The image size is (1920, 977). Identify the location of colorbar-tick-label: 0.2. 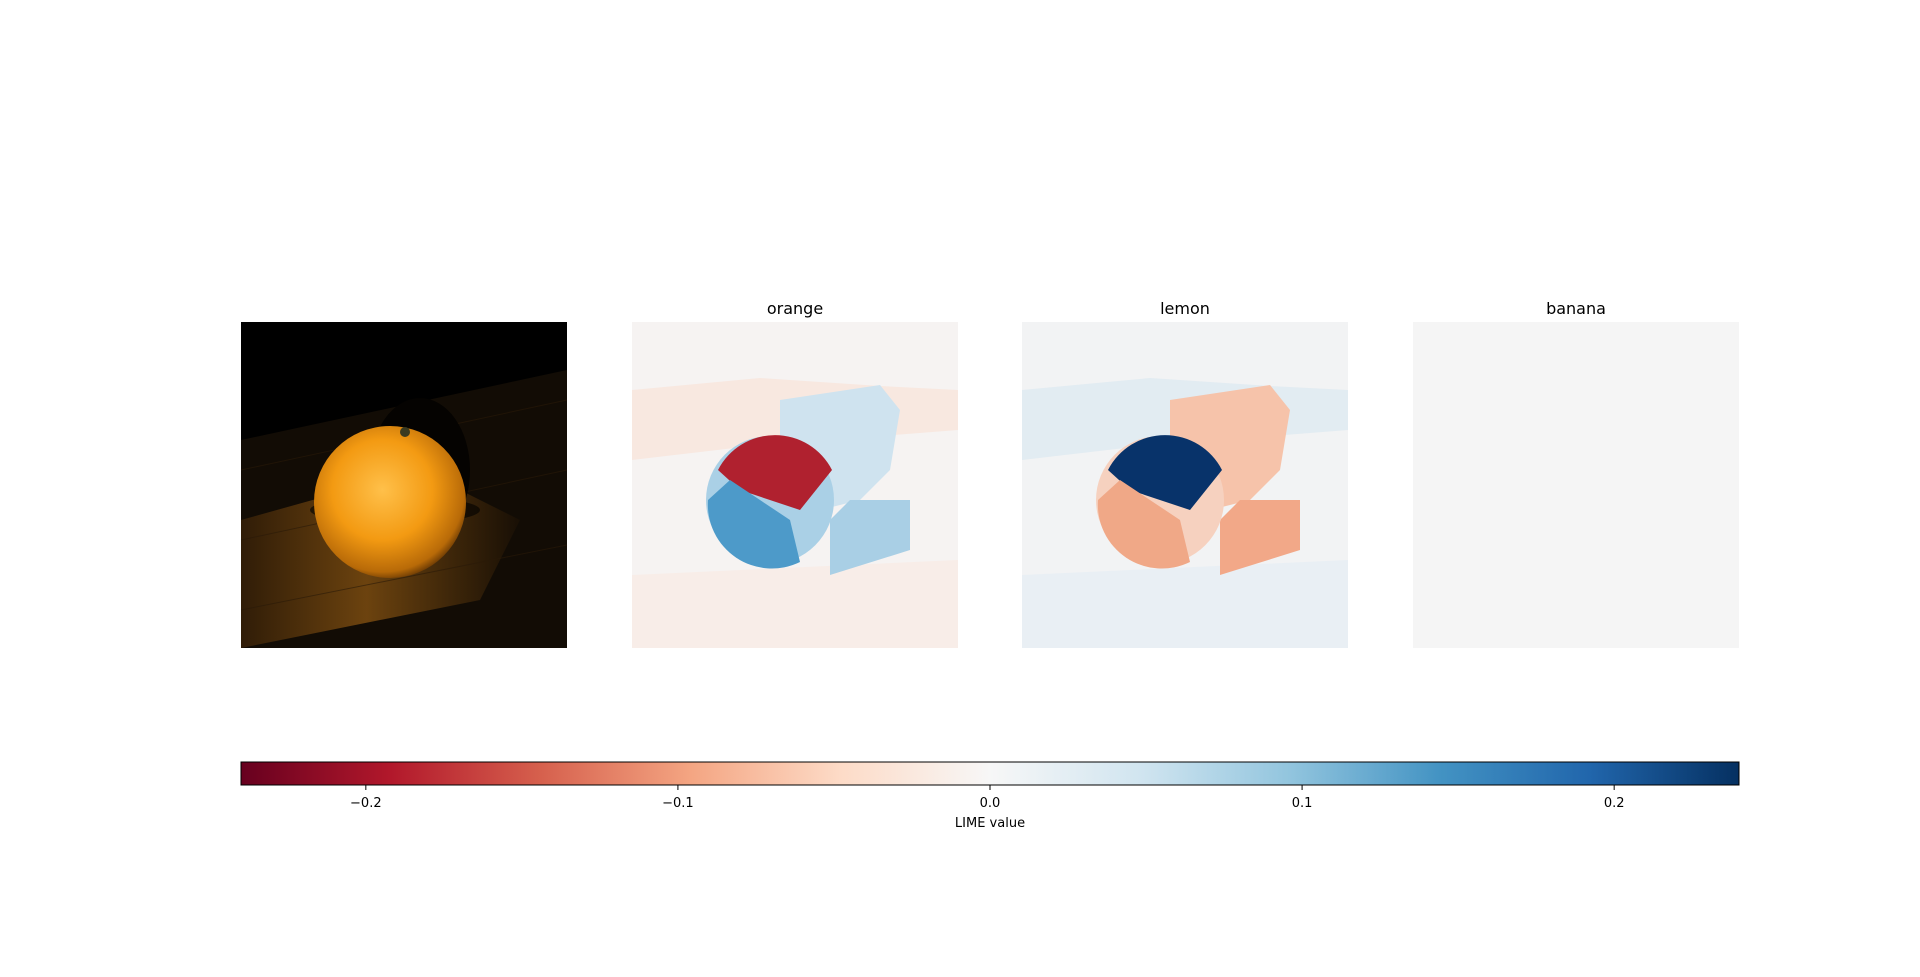
(1614, 803).